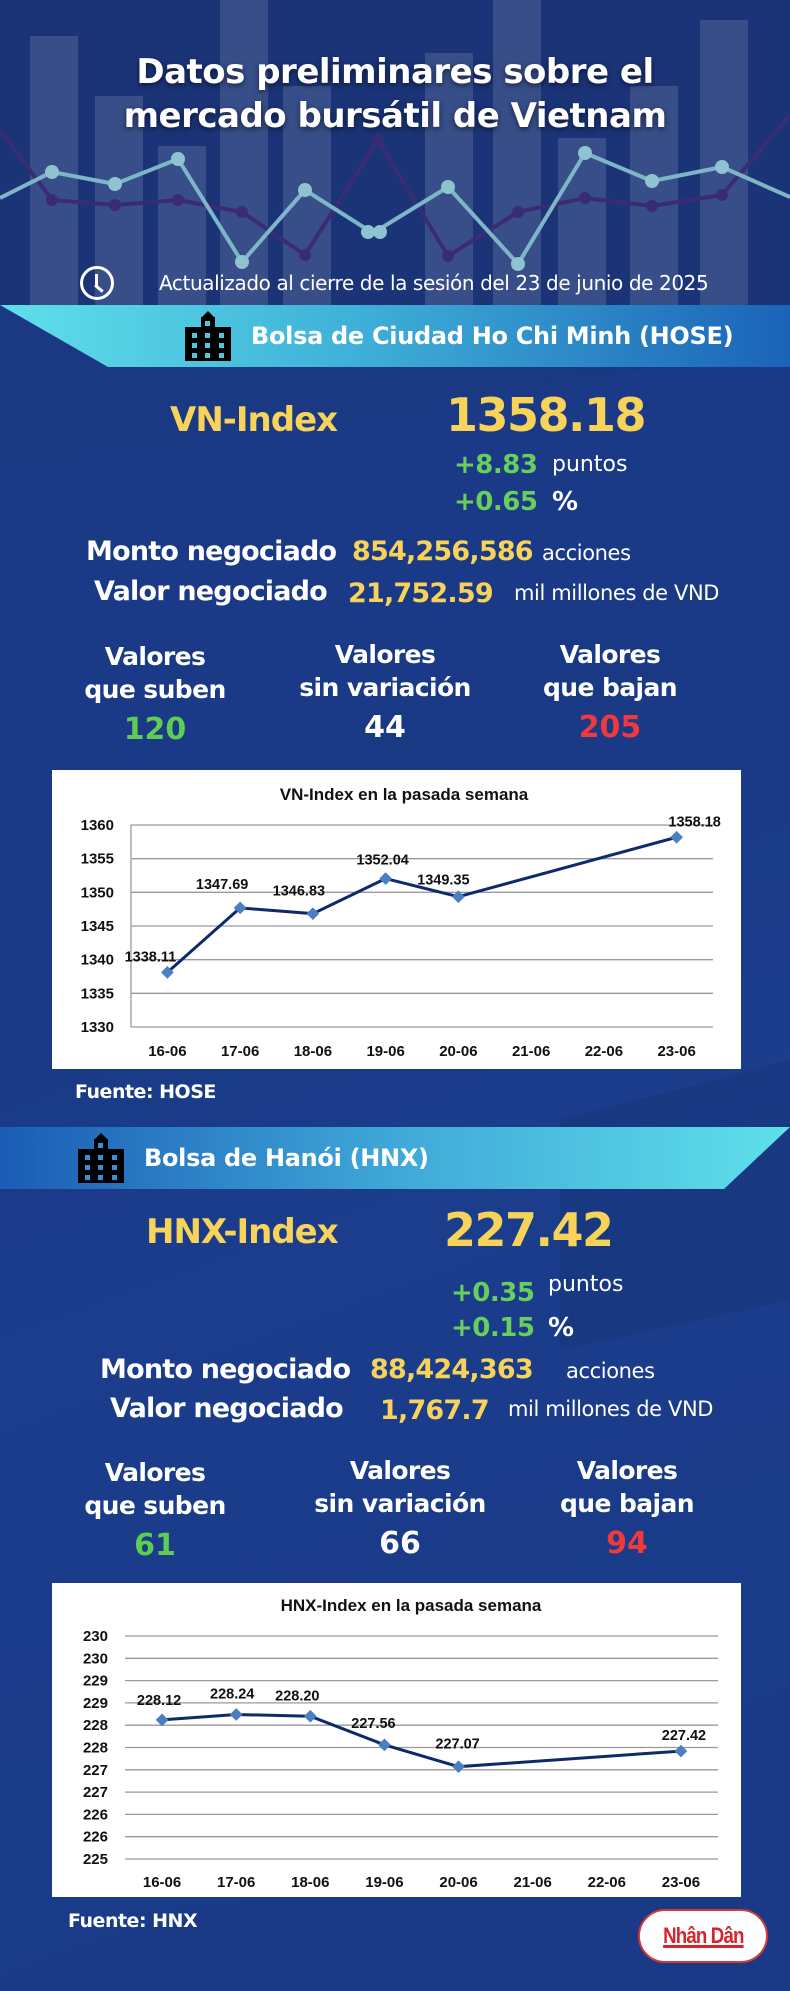  Describe the element at coordinates (421, 1740) in the screenshot. I see `chart-line` at that location.